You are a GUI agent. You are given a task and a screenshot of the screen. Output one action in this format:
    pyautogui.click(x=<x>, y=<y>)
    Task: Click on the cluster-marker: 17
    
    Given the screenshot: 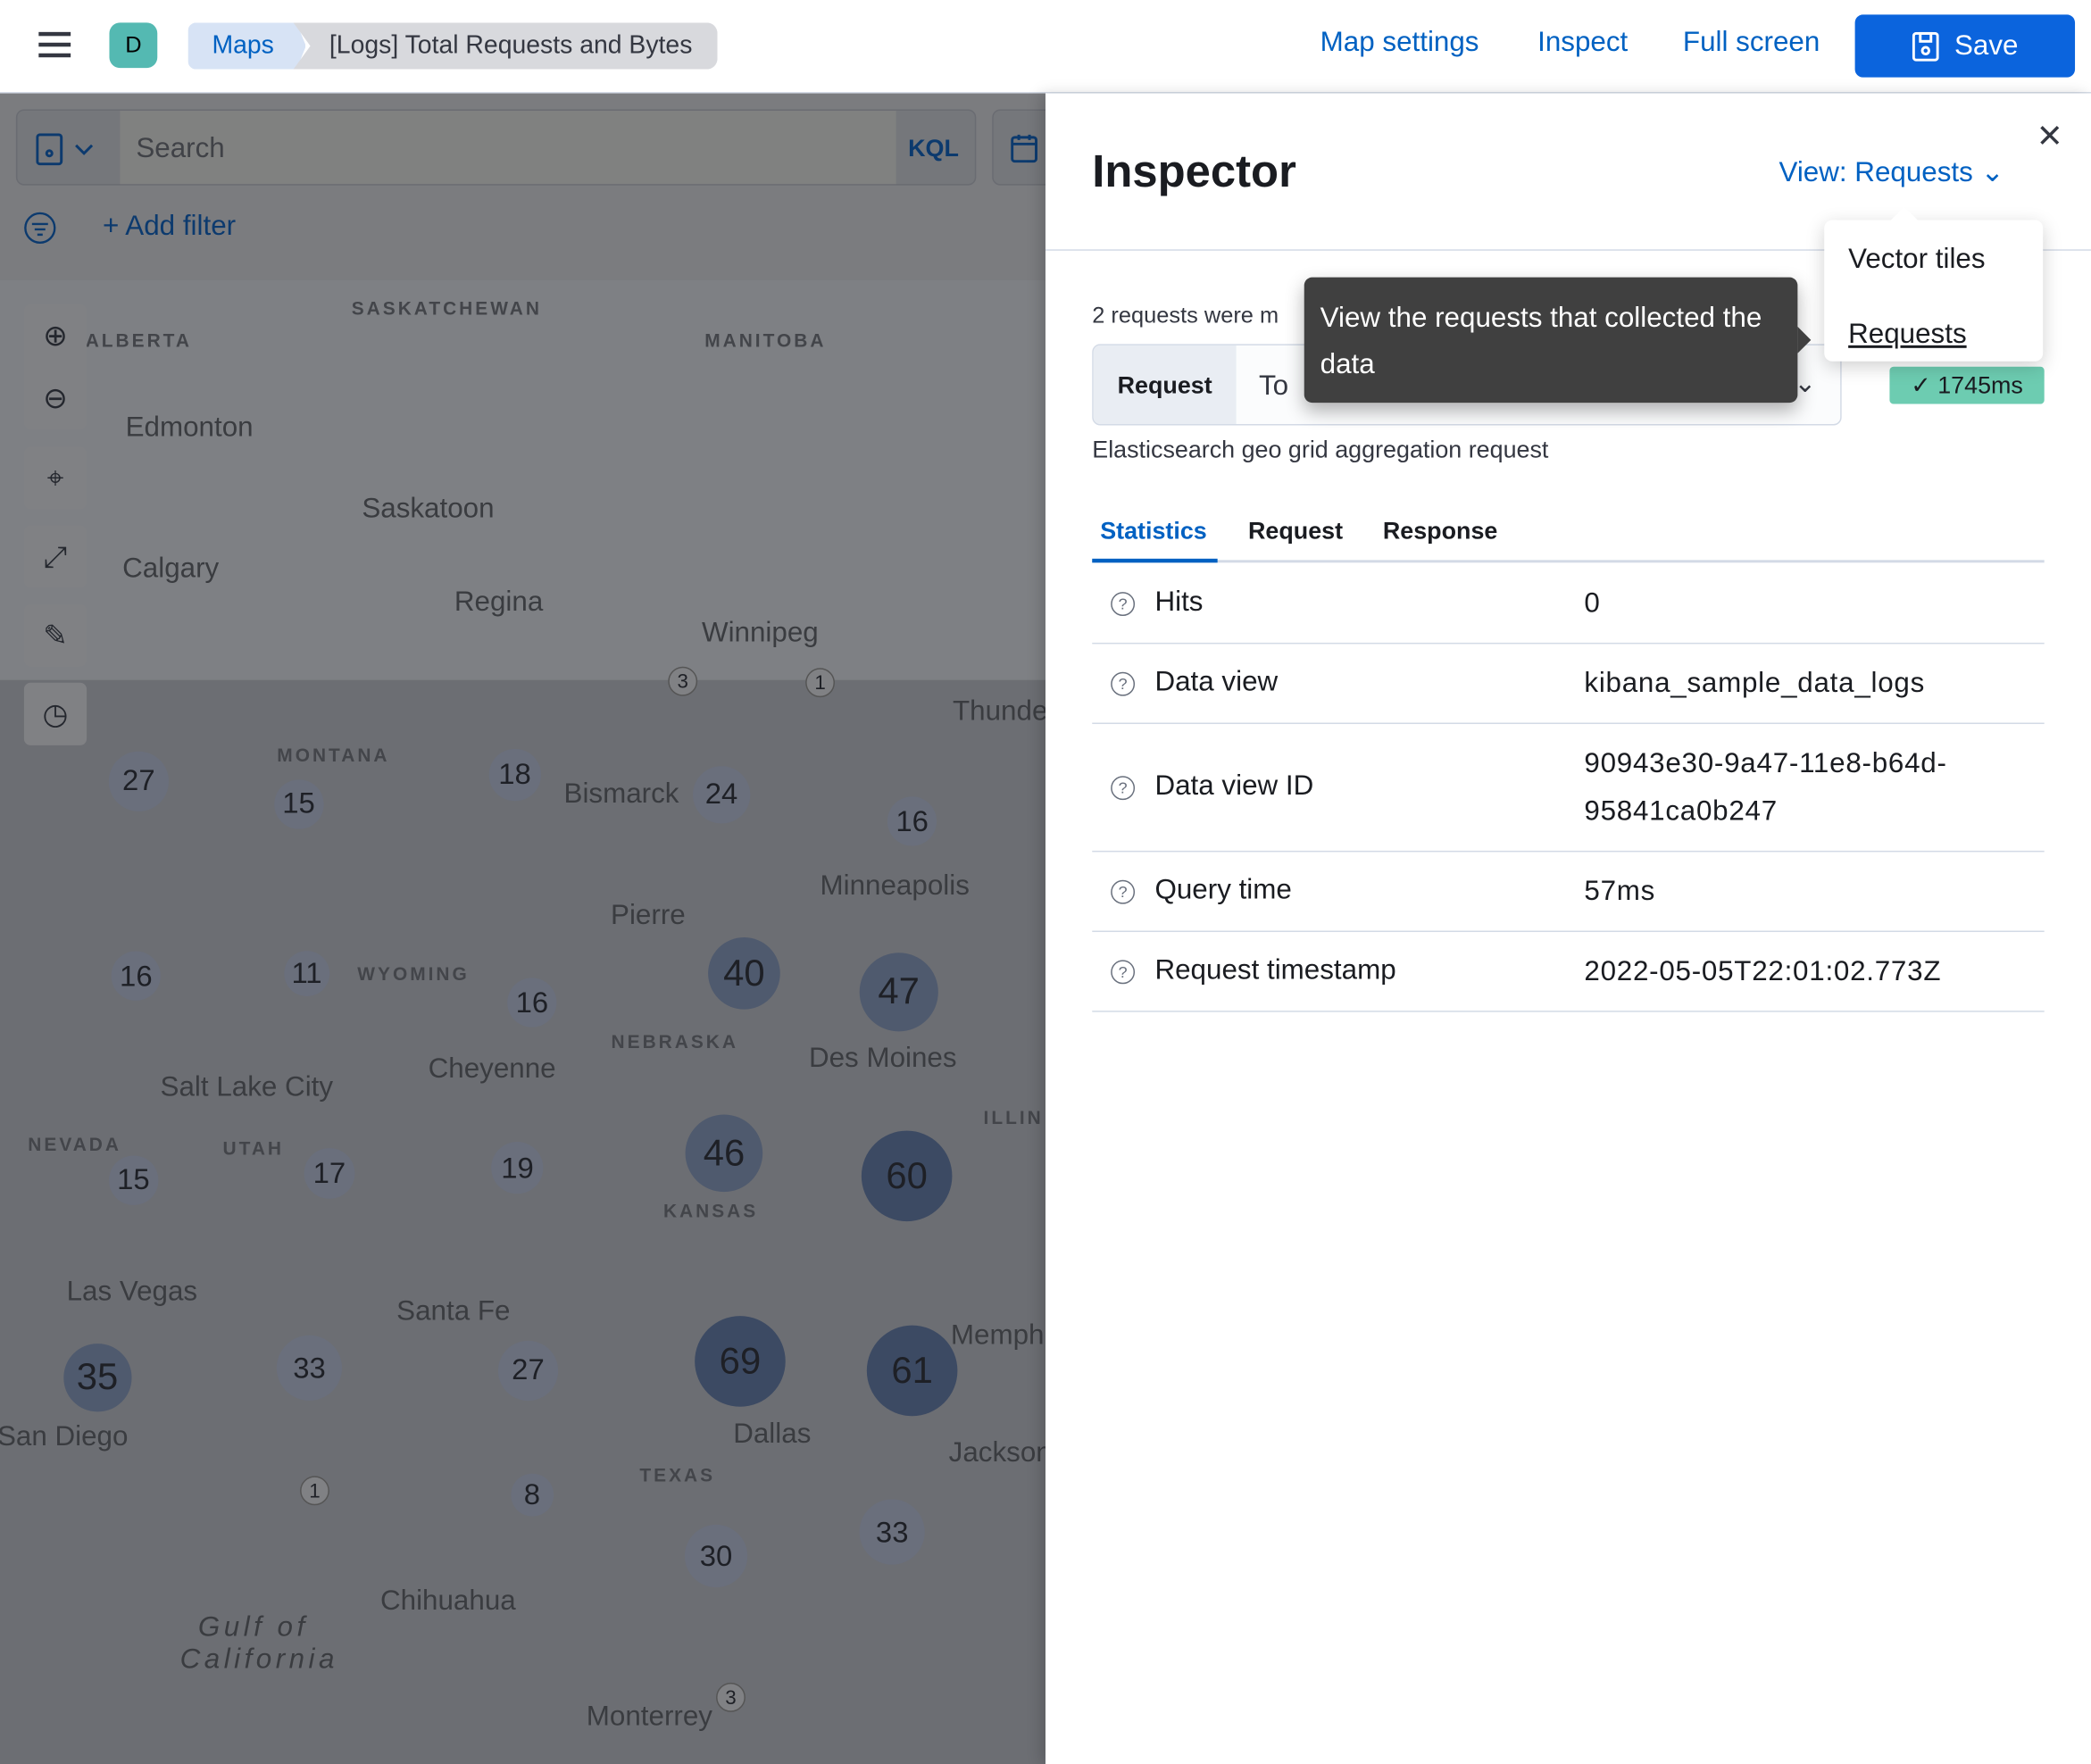 What is the action you would take?
    pyautogui.click(x=329, y=1173)
    